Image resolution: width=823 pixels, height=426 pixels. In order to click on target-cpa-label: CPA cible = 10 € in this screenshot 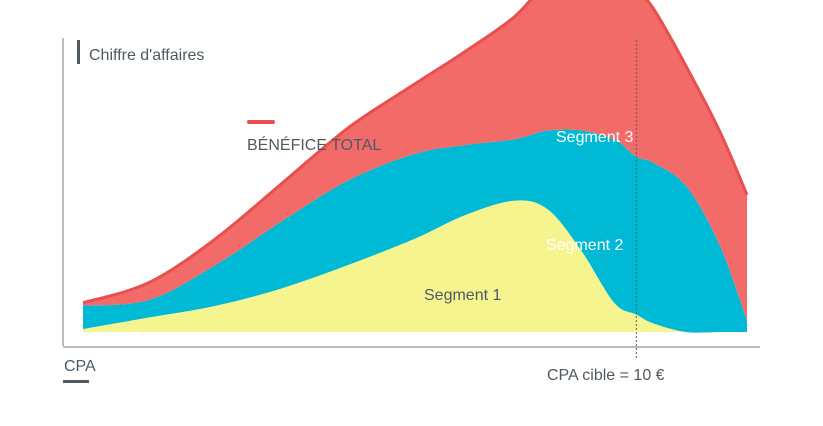, I will do `click(606, 375)`.